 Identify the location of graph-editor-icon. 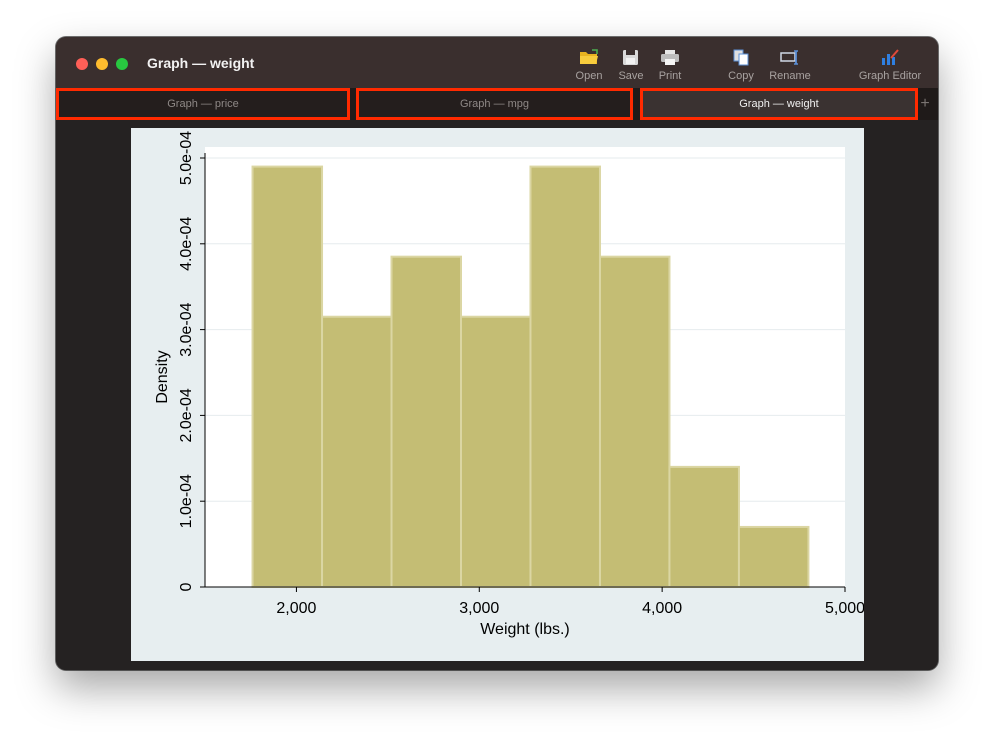
(890, 57).